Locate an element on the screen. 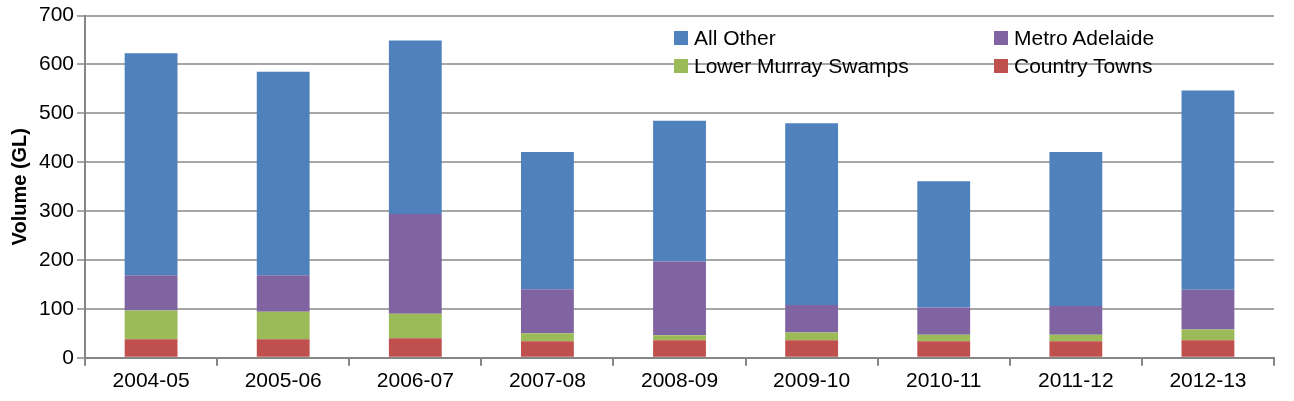 The width and height of the screenshot is (1294, 401). legend-label: Country Towns is located at coordinates (1083, 65).